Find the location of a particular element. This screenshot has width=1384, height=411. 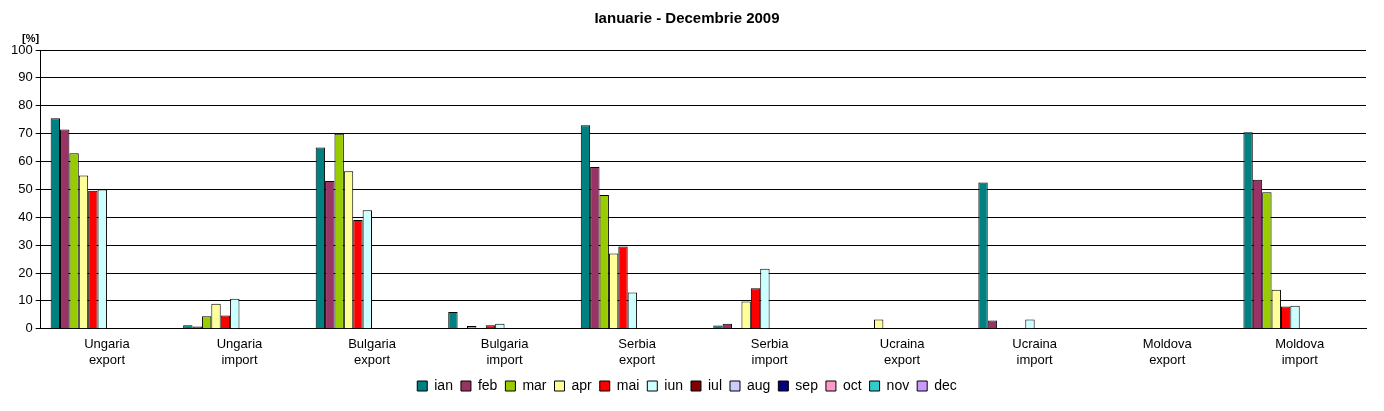

legend-label: mai is located at coordinates (628, 384).